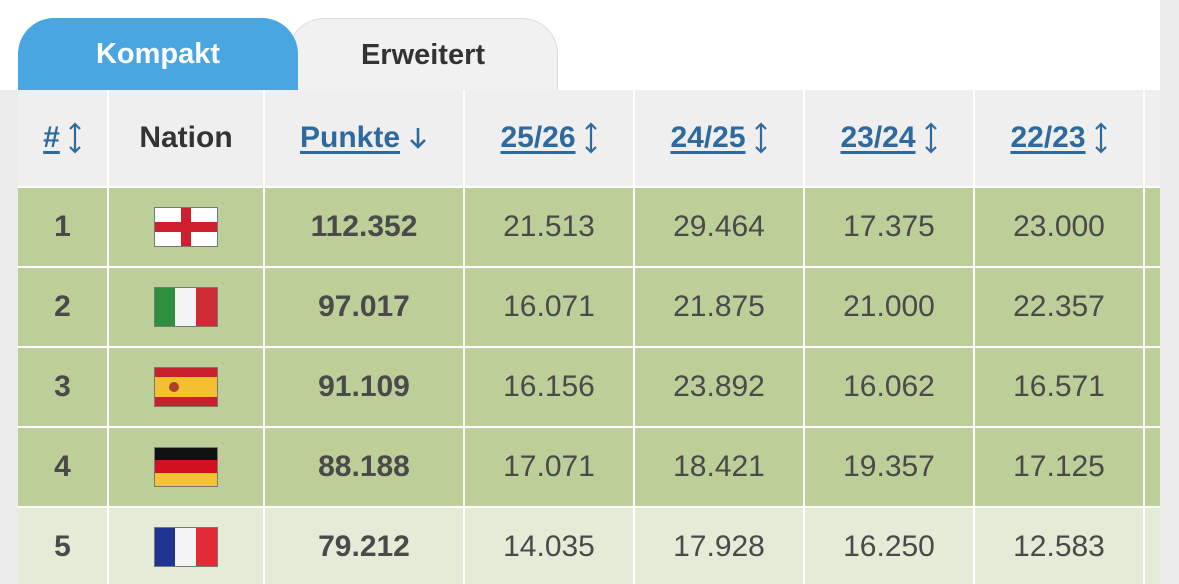 This screenshot has height=584, width=1179. What do you see at coordinates (1169, 292) in the screenshot?
I see `right-margin` at bounding box center [1169, 292].